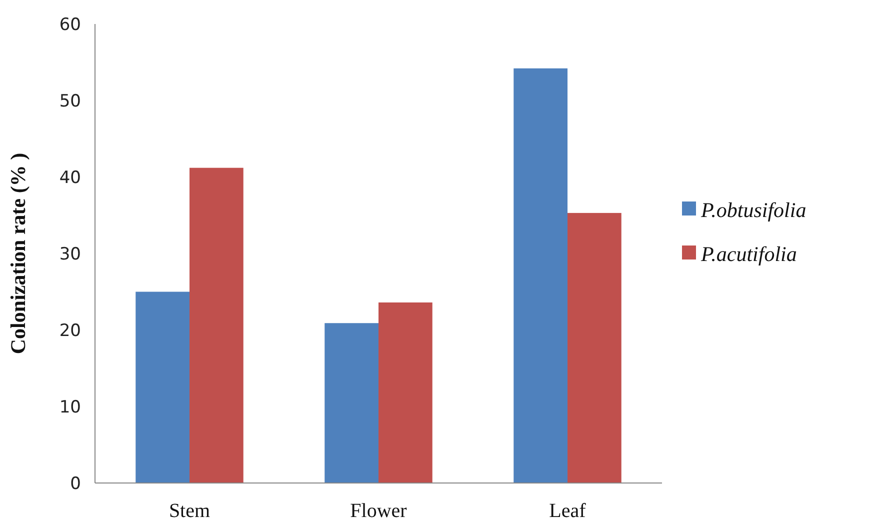 Image resolution: width=873 pixels, height=529 pixels. I want to click on legend-label: P.acutifolia, so click(748, 254).